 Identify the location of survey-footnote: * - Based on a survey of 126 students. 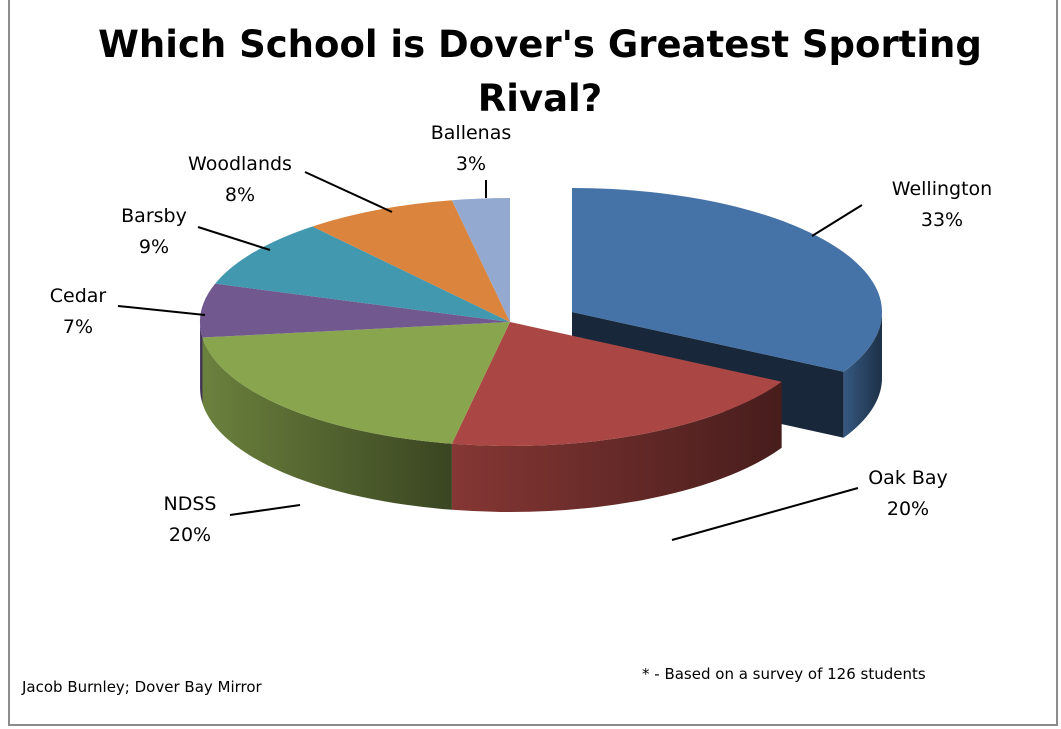
(784, 674).